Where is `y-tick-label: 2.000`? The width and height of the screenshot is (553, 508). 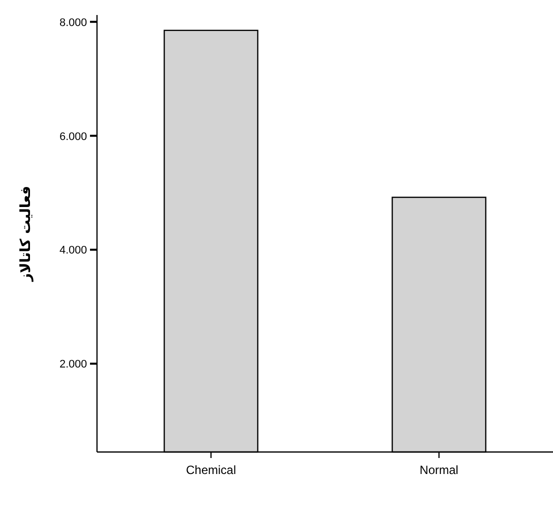
y-tick-label: 2.000 is located at coordinates (73, 364).